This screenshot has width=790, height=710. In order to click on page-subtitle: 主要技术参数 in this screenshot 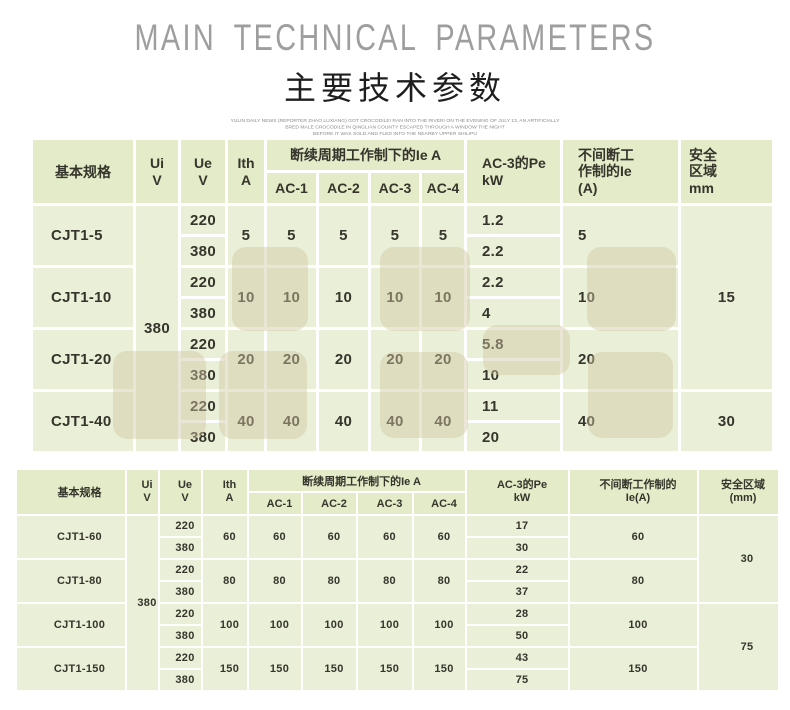, I will do `click(394, 88)`.